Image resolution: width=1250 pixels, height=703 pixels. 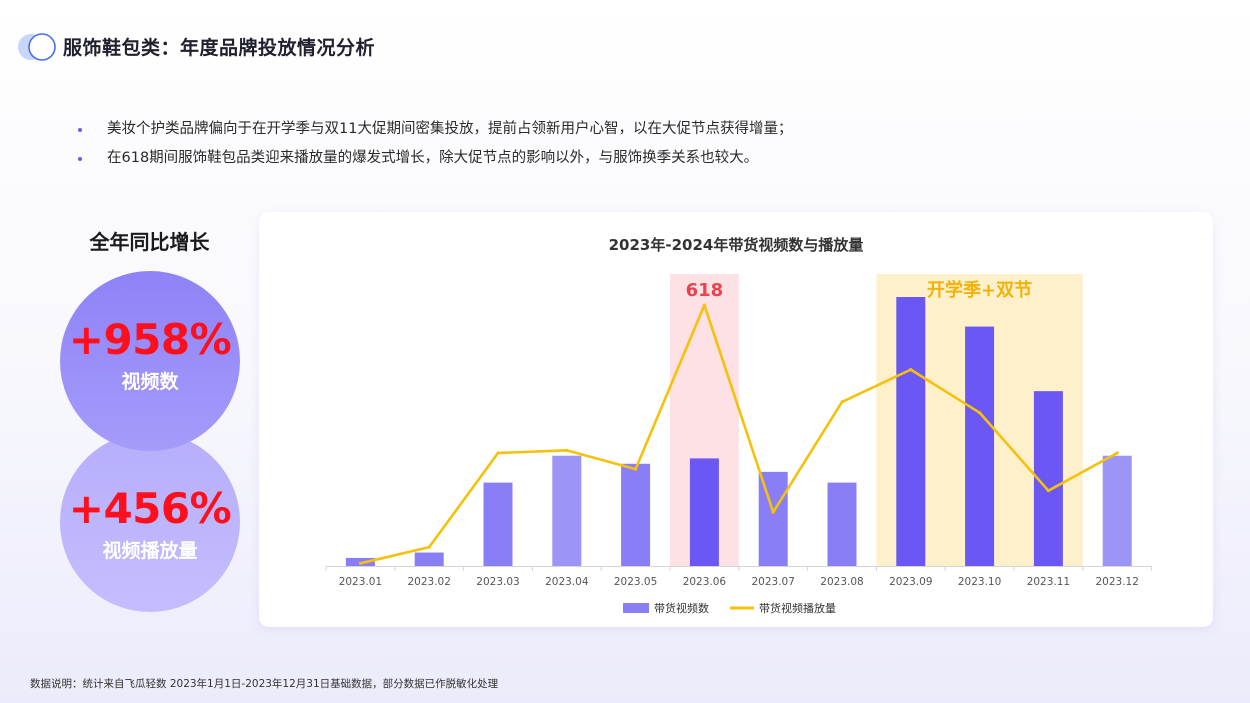 I want to click on brand-logo-icon, so click(x=37, y=47).